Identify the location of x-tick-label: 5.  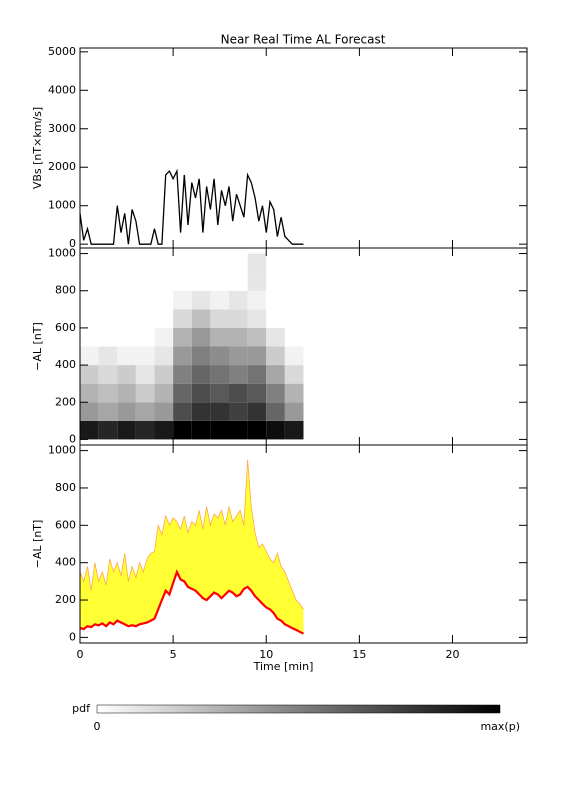
(173, 654).